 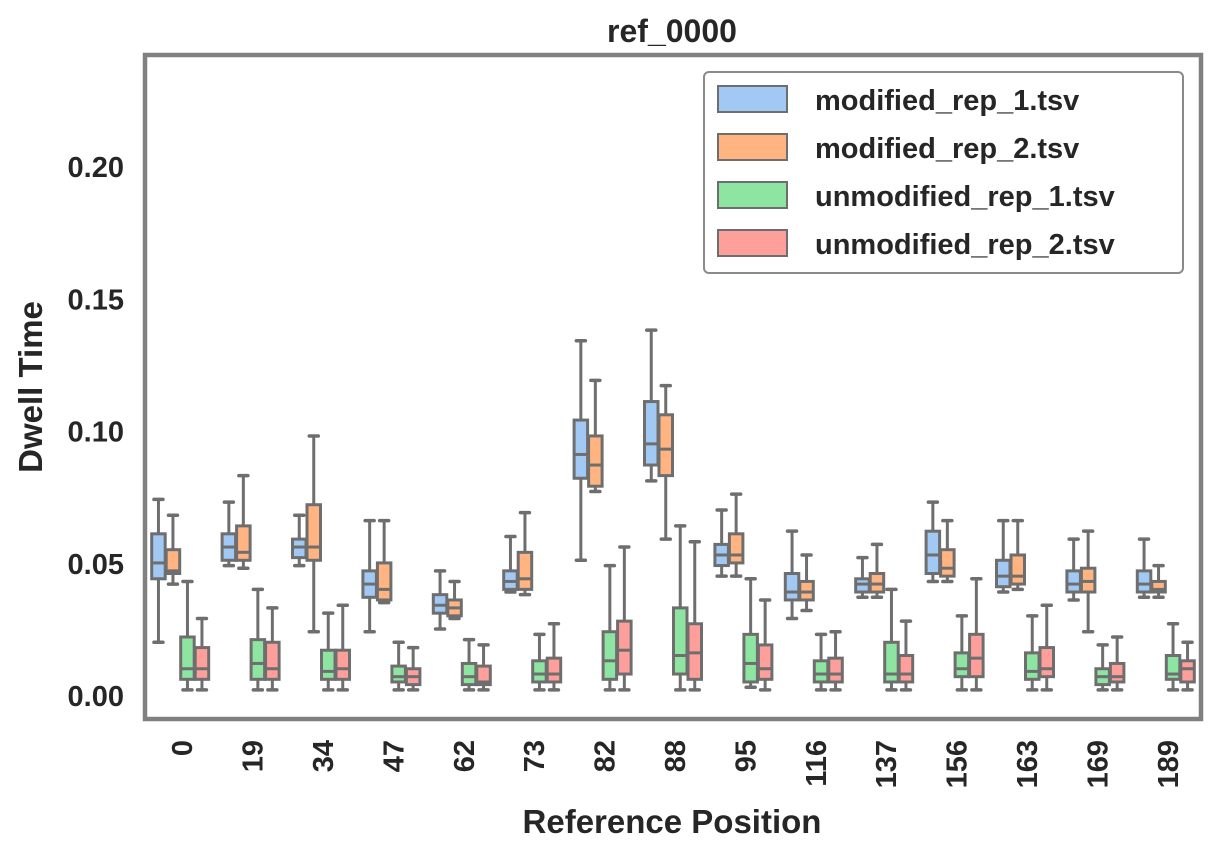 I want to click on x-tick-label: 116, so click(x=817, y=763).